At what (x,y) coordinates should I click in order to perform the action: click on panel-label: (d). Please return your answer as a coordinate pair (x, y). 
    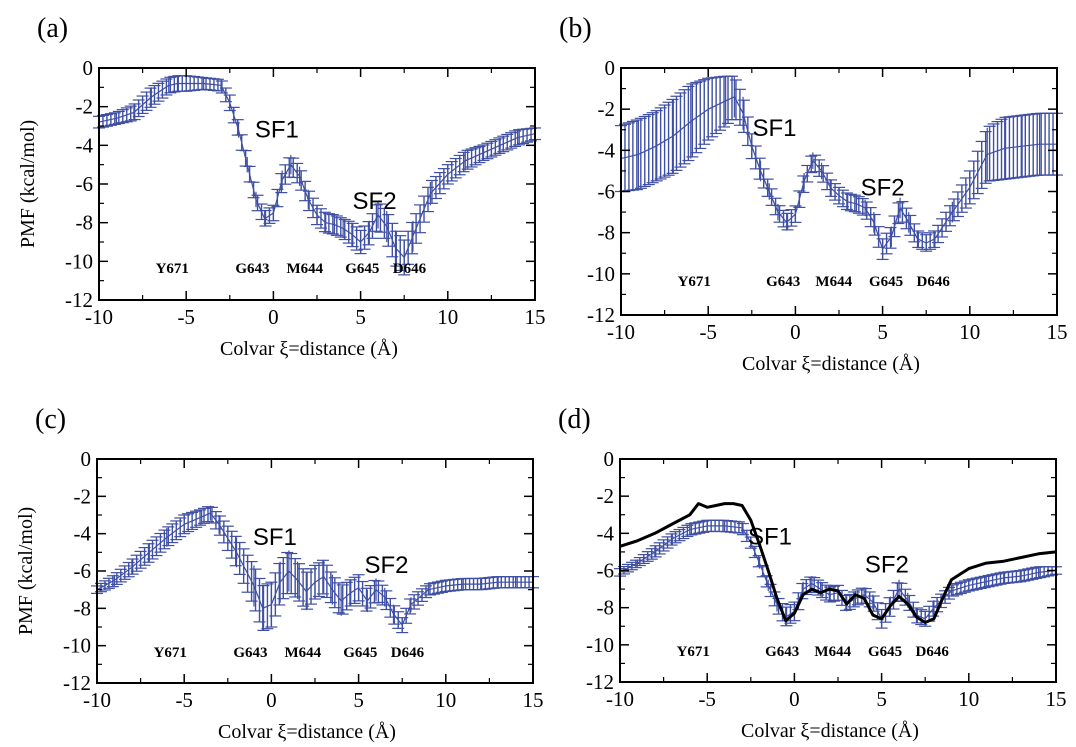
    Looking at the image, I should click on (574, 419).